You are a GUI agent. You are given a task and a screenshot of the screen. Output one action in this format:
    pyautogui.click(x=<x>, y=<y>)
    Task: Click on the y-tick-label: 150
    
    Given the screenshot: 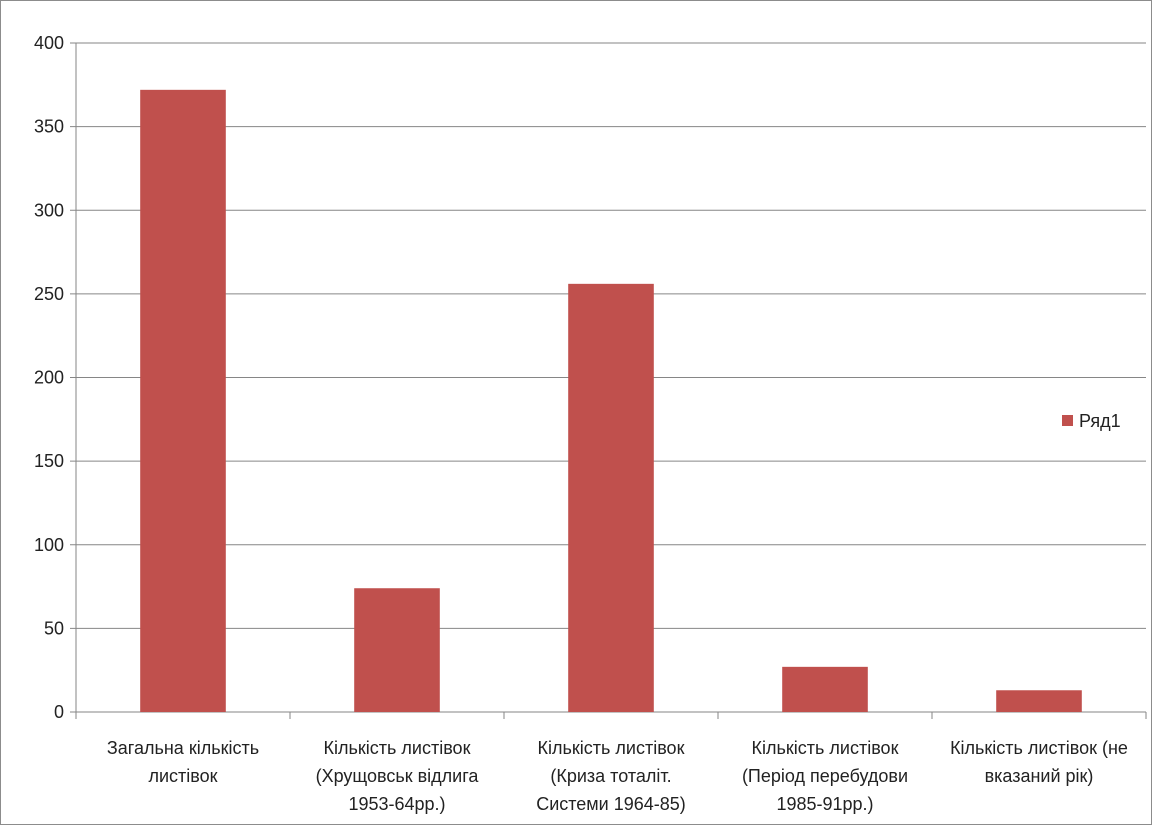 What is the action you would take?
    pyautogui.click(x=49, y=461)
    